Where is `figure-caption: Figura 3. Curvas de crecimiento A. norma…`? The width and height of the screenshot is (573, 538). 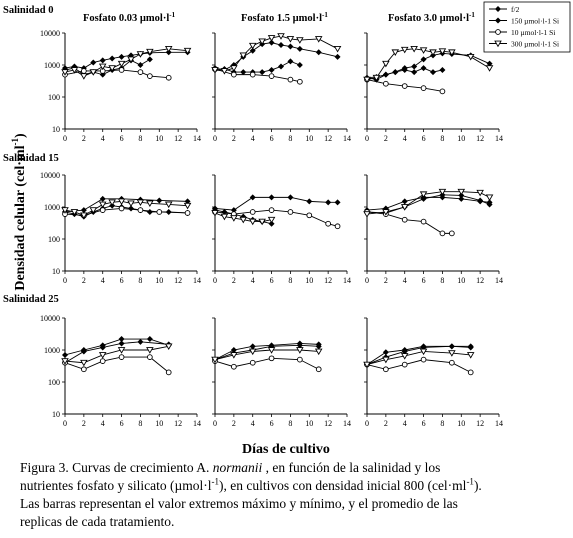
figure-caption: Figura 3. Curvas de crecimiento A. norma… is located at coordinates (290, 495).